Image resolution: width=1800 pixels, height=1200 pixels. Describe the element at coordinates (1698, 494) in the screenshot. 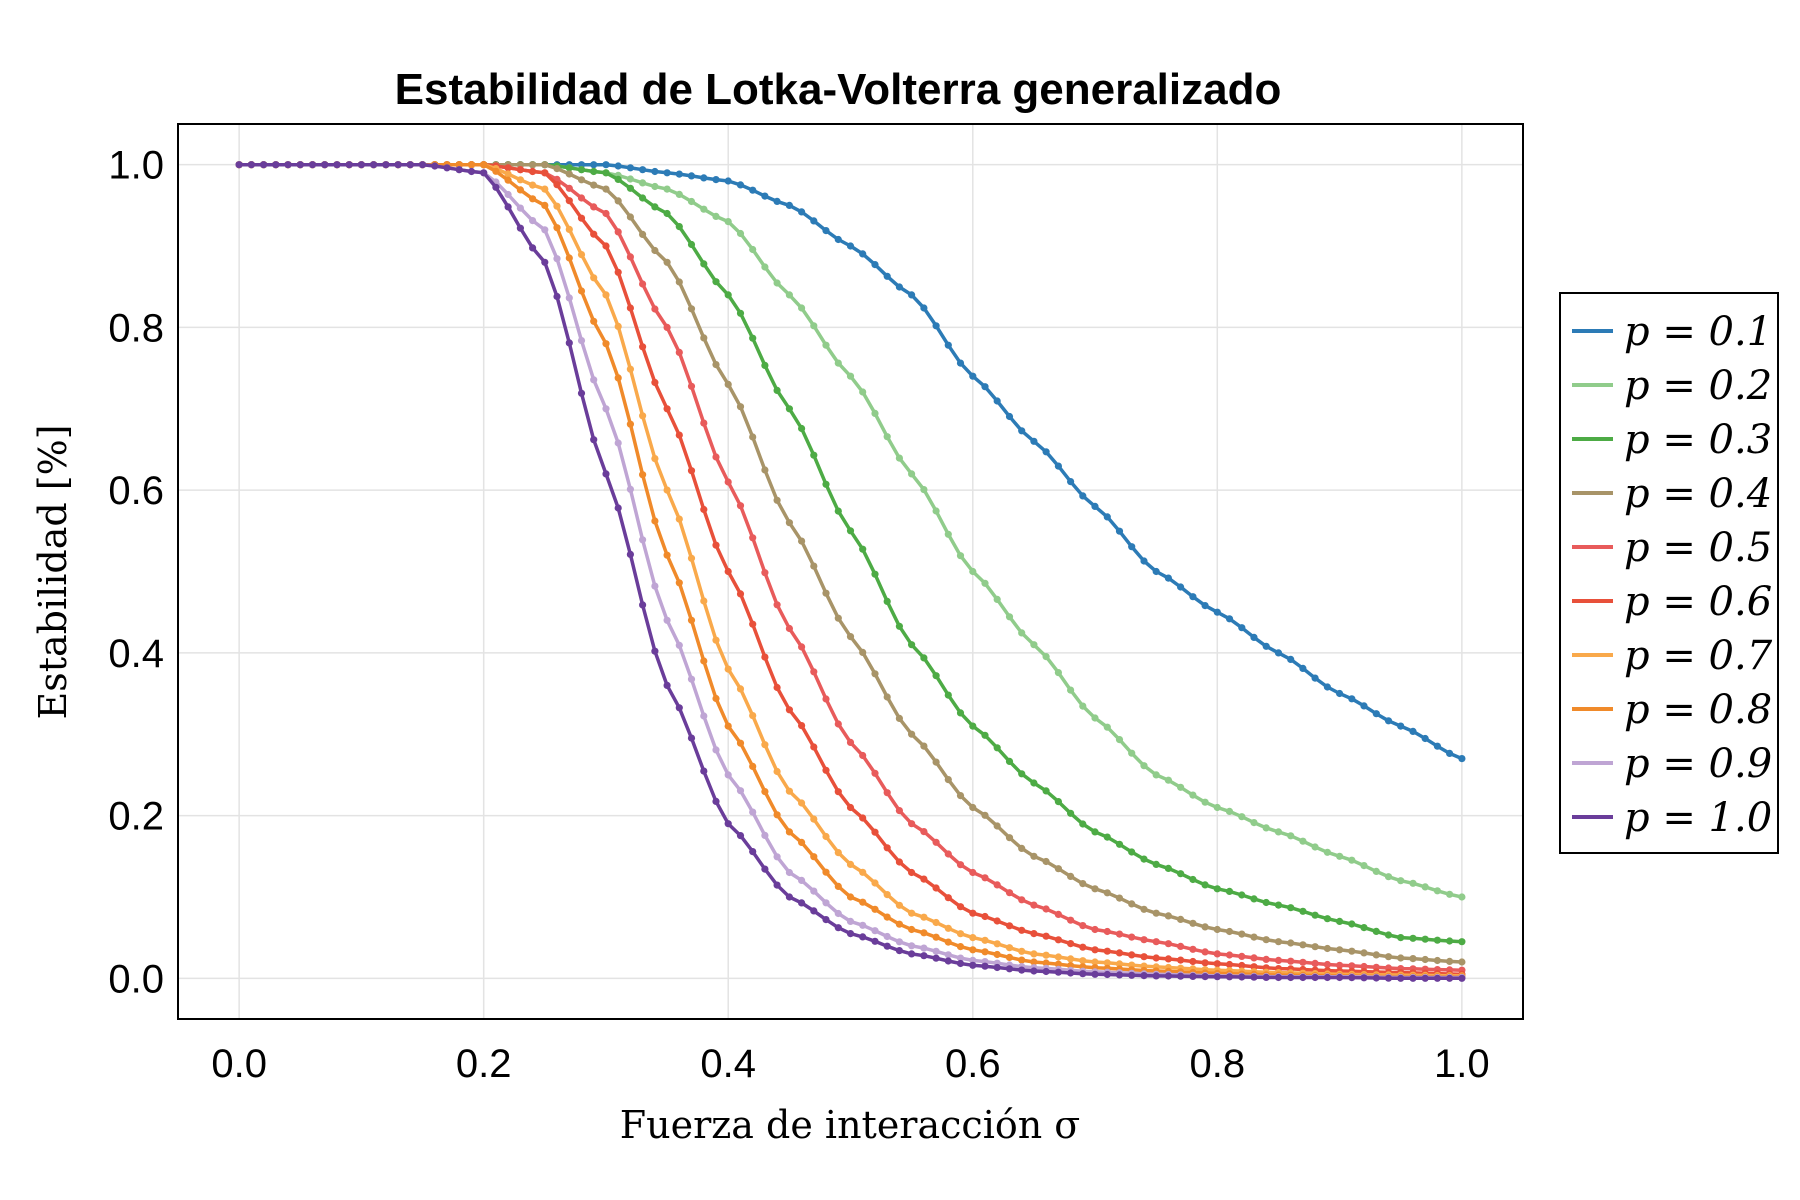

I see `legend-label: p = 0.4` at that location.